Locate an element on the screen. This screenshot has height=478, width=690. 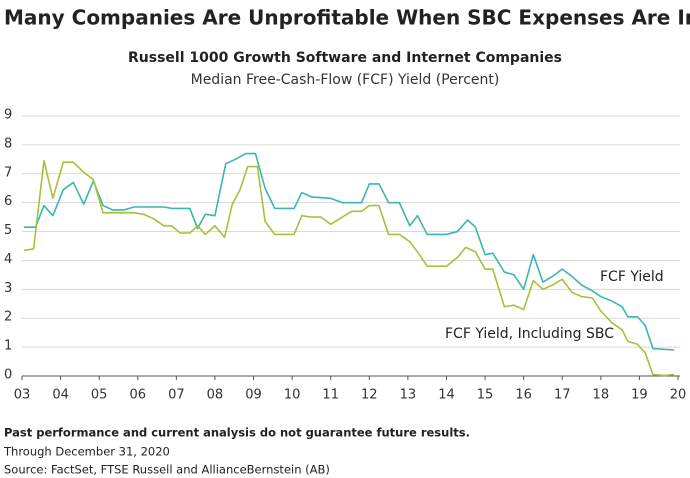
x-tick-label: 15 is located at coordinates (485, 395).